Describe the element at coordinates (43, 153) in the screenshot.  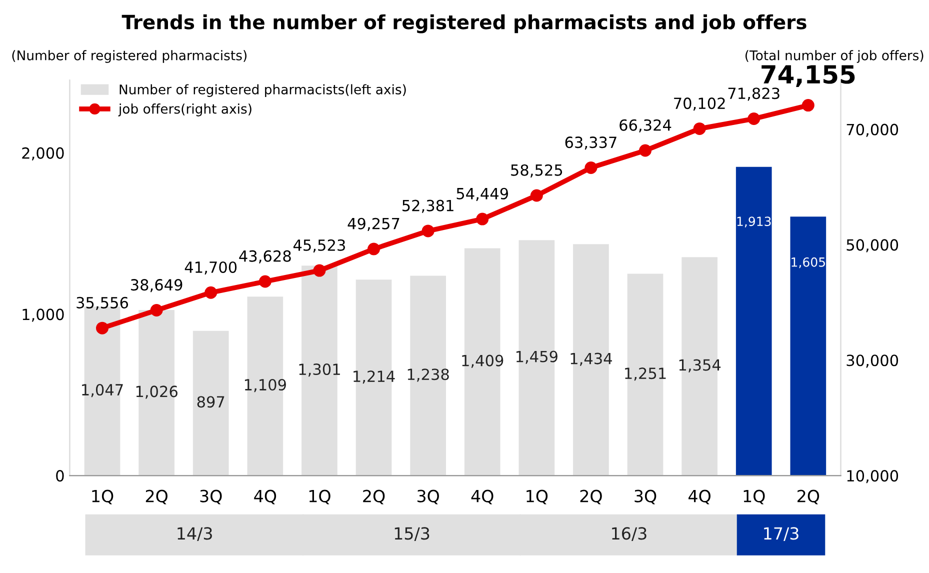
I see `y-tick-label: 2,000` at that location.